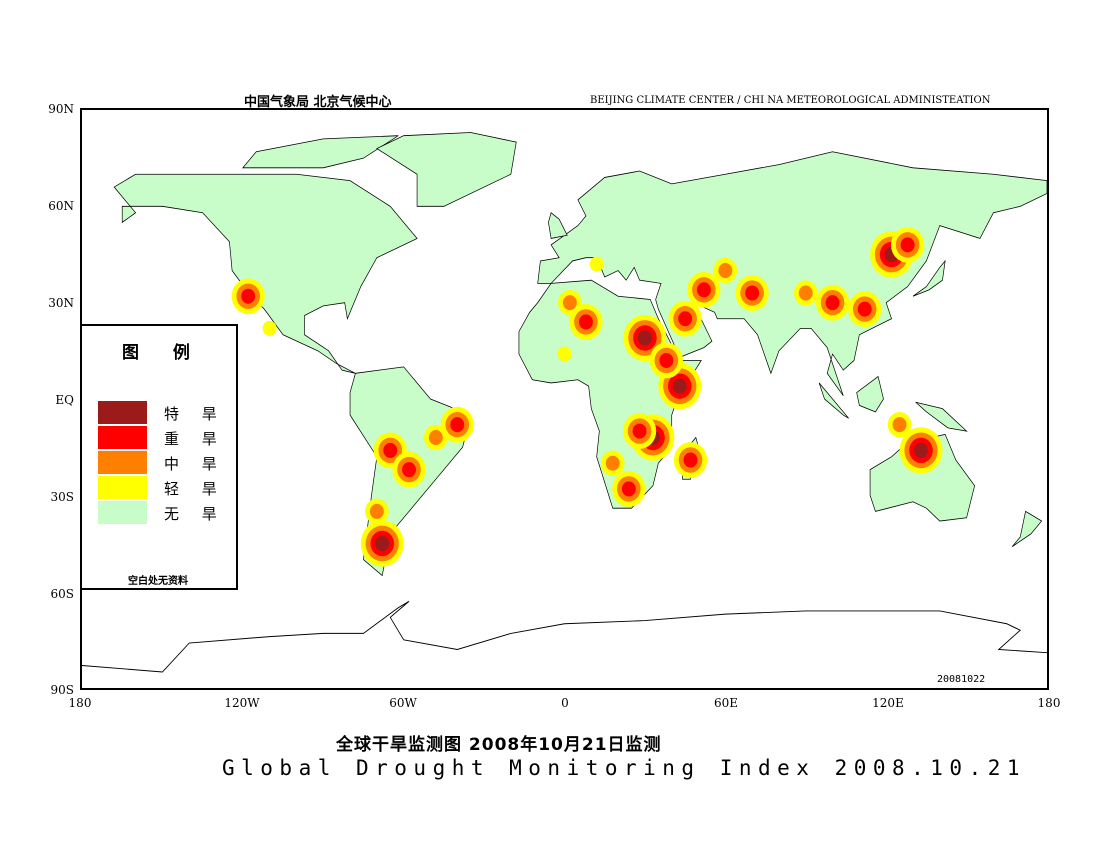  I want to click on legend-item: 重 旱, so click(163, 437).